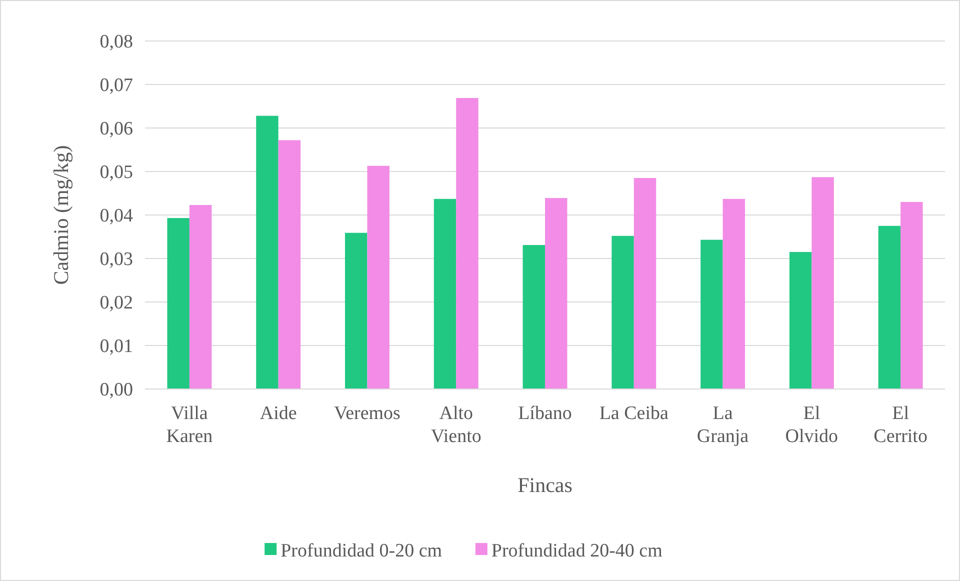 This screenshot has height=581, width=960. Describe the element at coordinates (456, 425) in the screenshot. I see `x-tick-label: Alto Viento` at that location.